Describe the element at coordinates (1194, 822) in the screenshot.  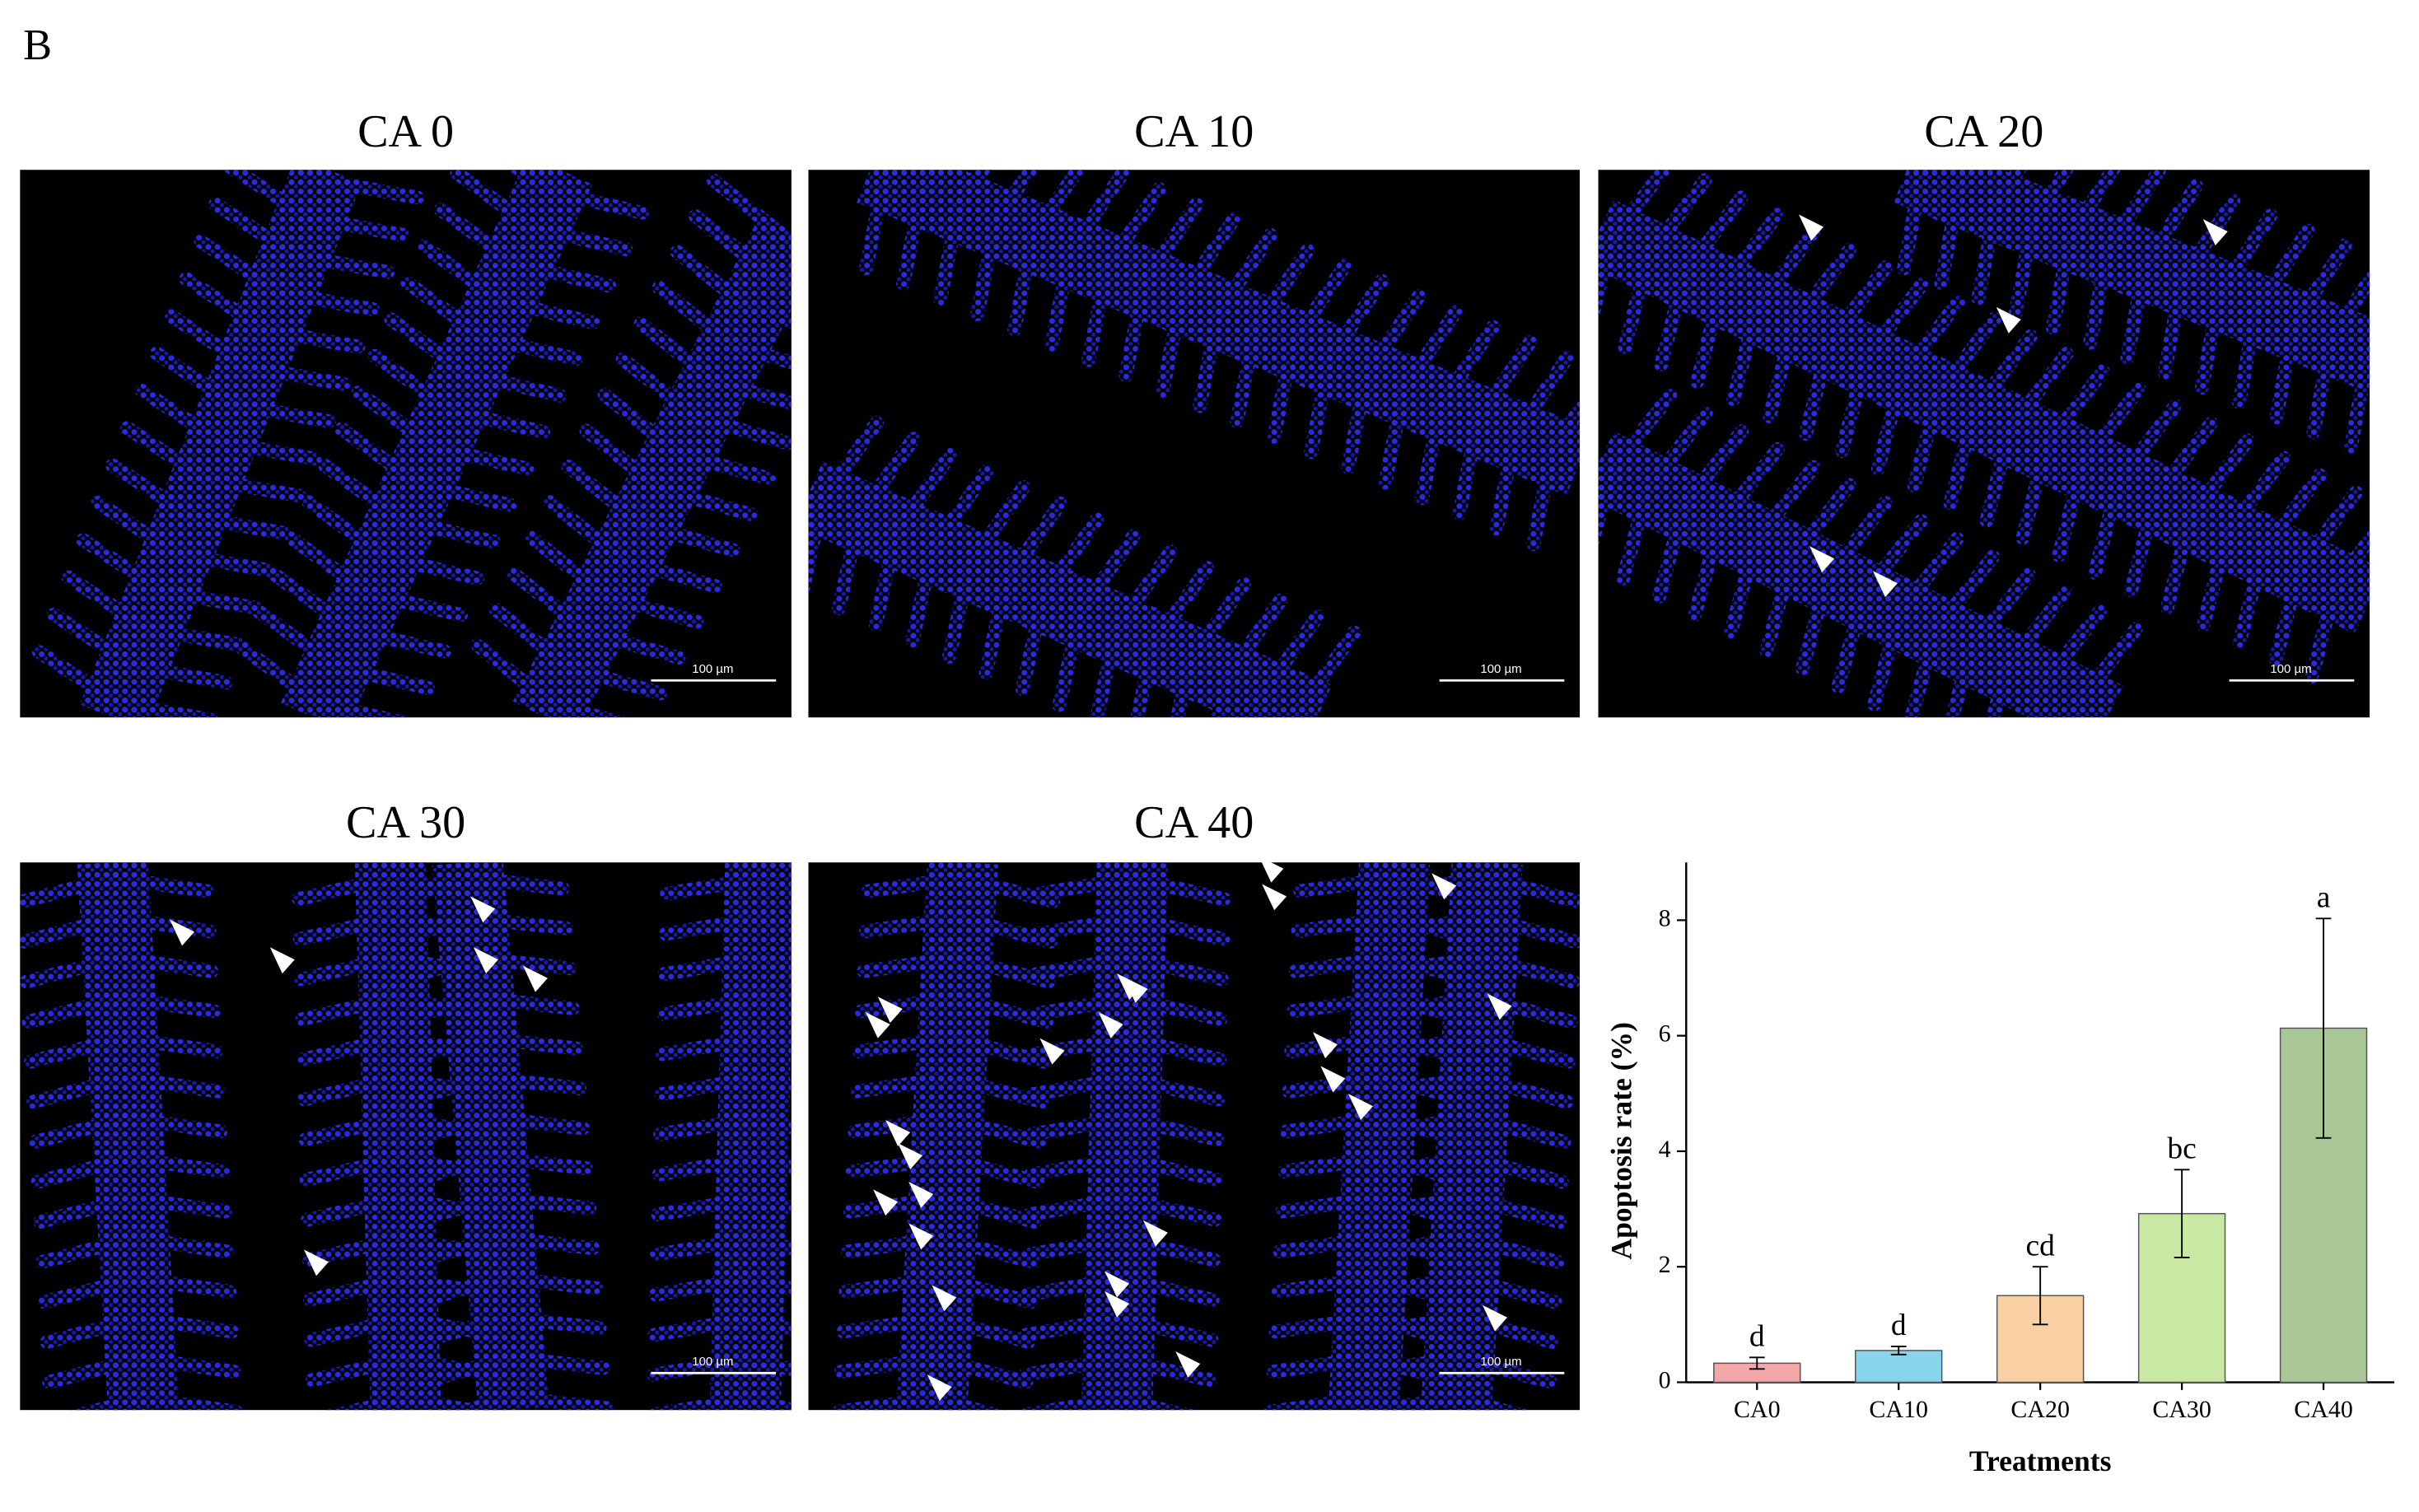
I see `image-title: CA 40` at that location.